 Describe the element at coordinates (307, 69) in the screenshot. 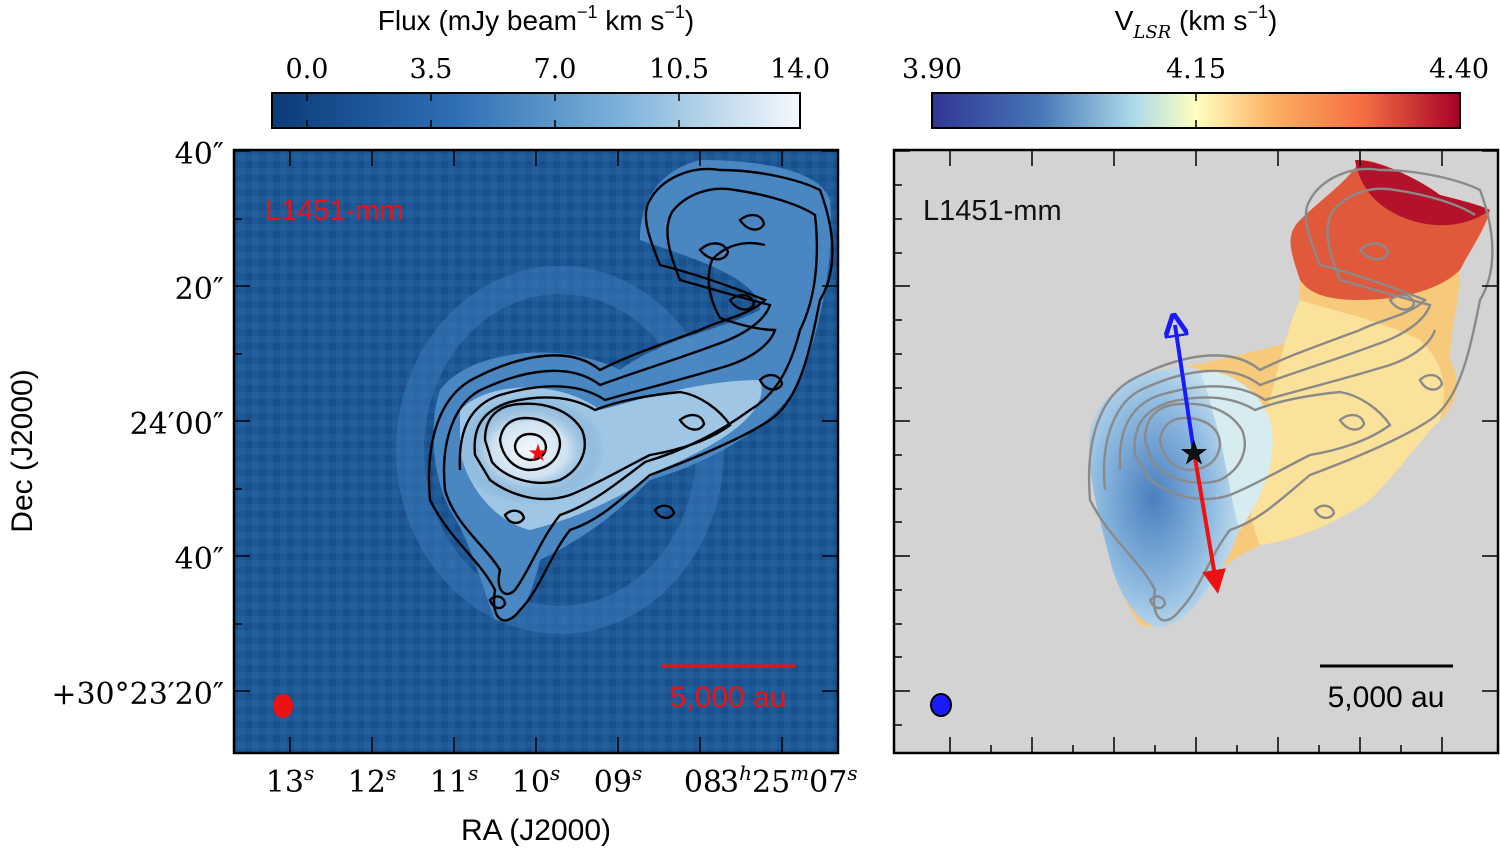

I see `left-cbar-tick-label: 0.0` at that location.